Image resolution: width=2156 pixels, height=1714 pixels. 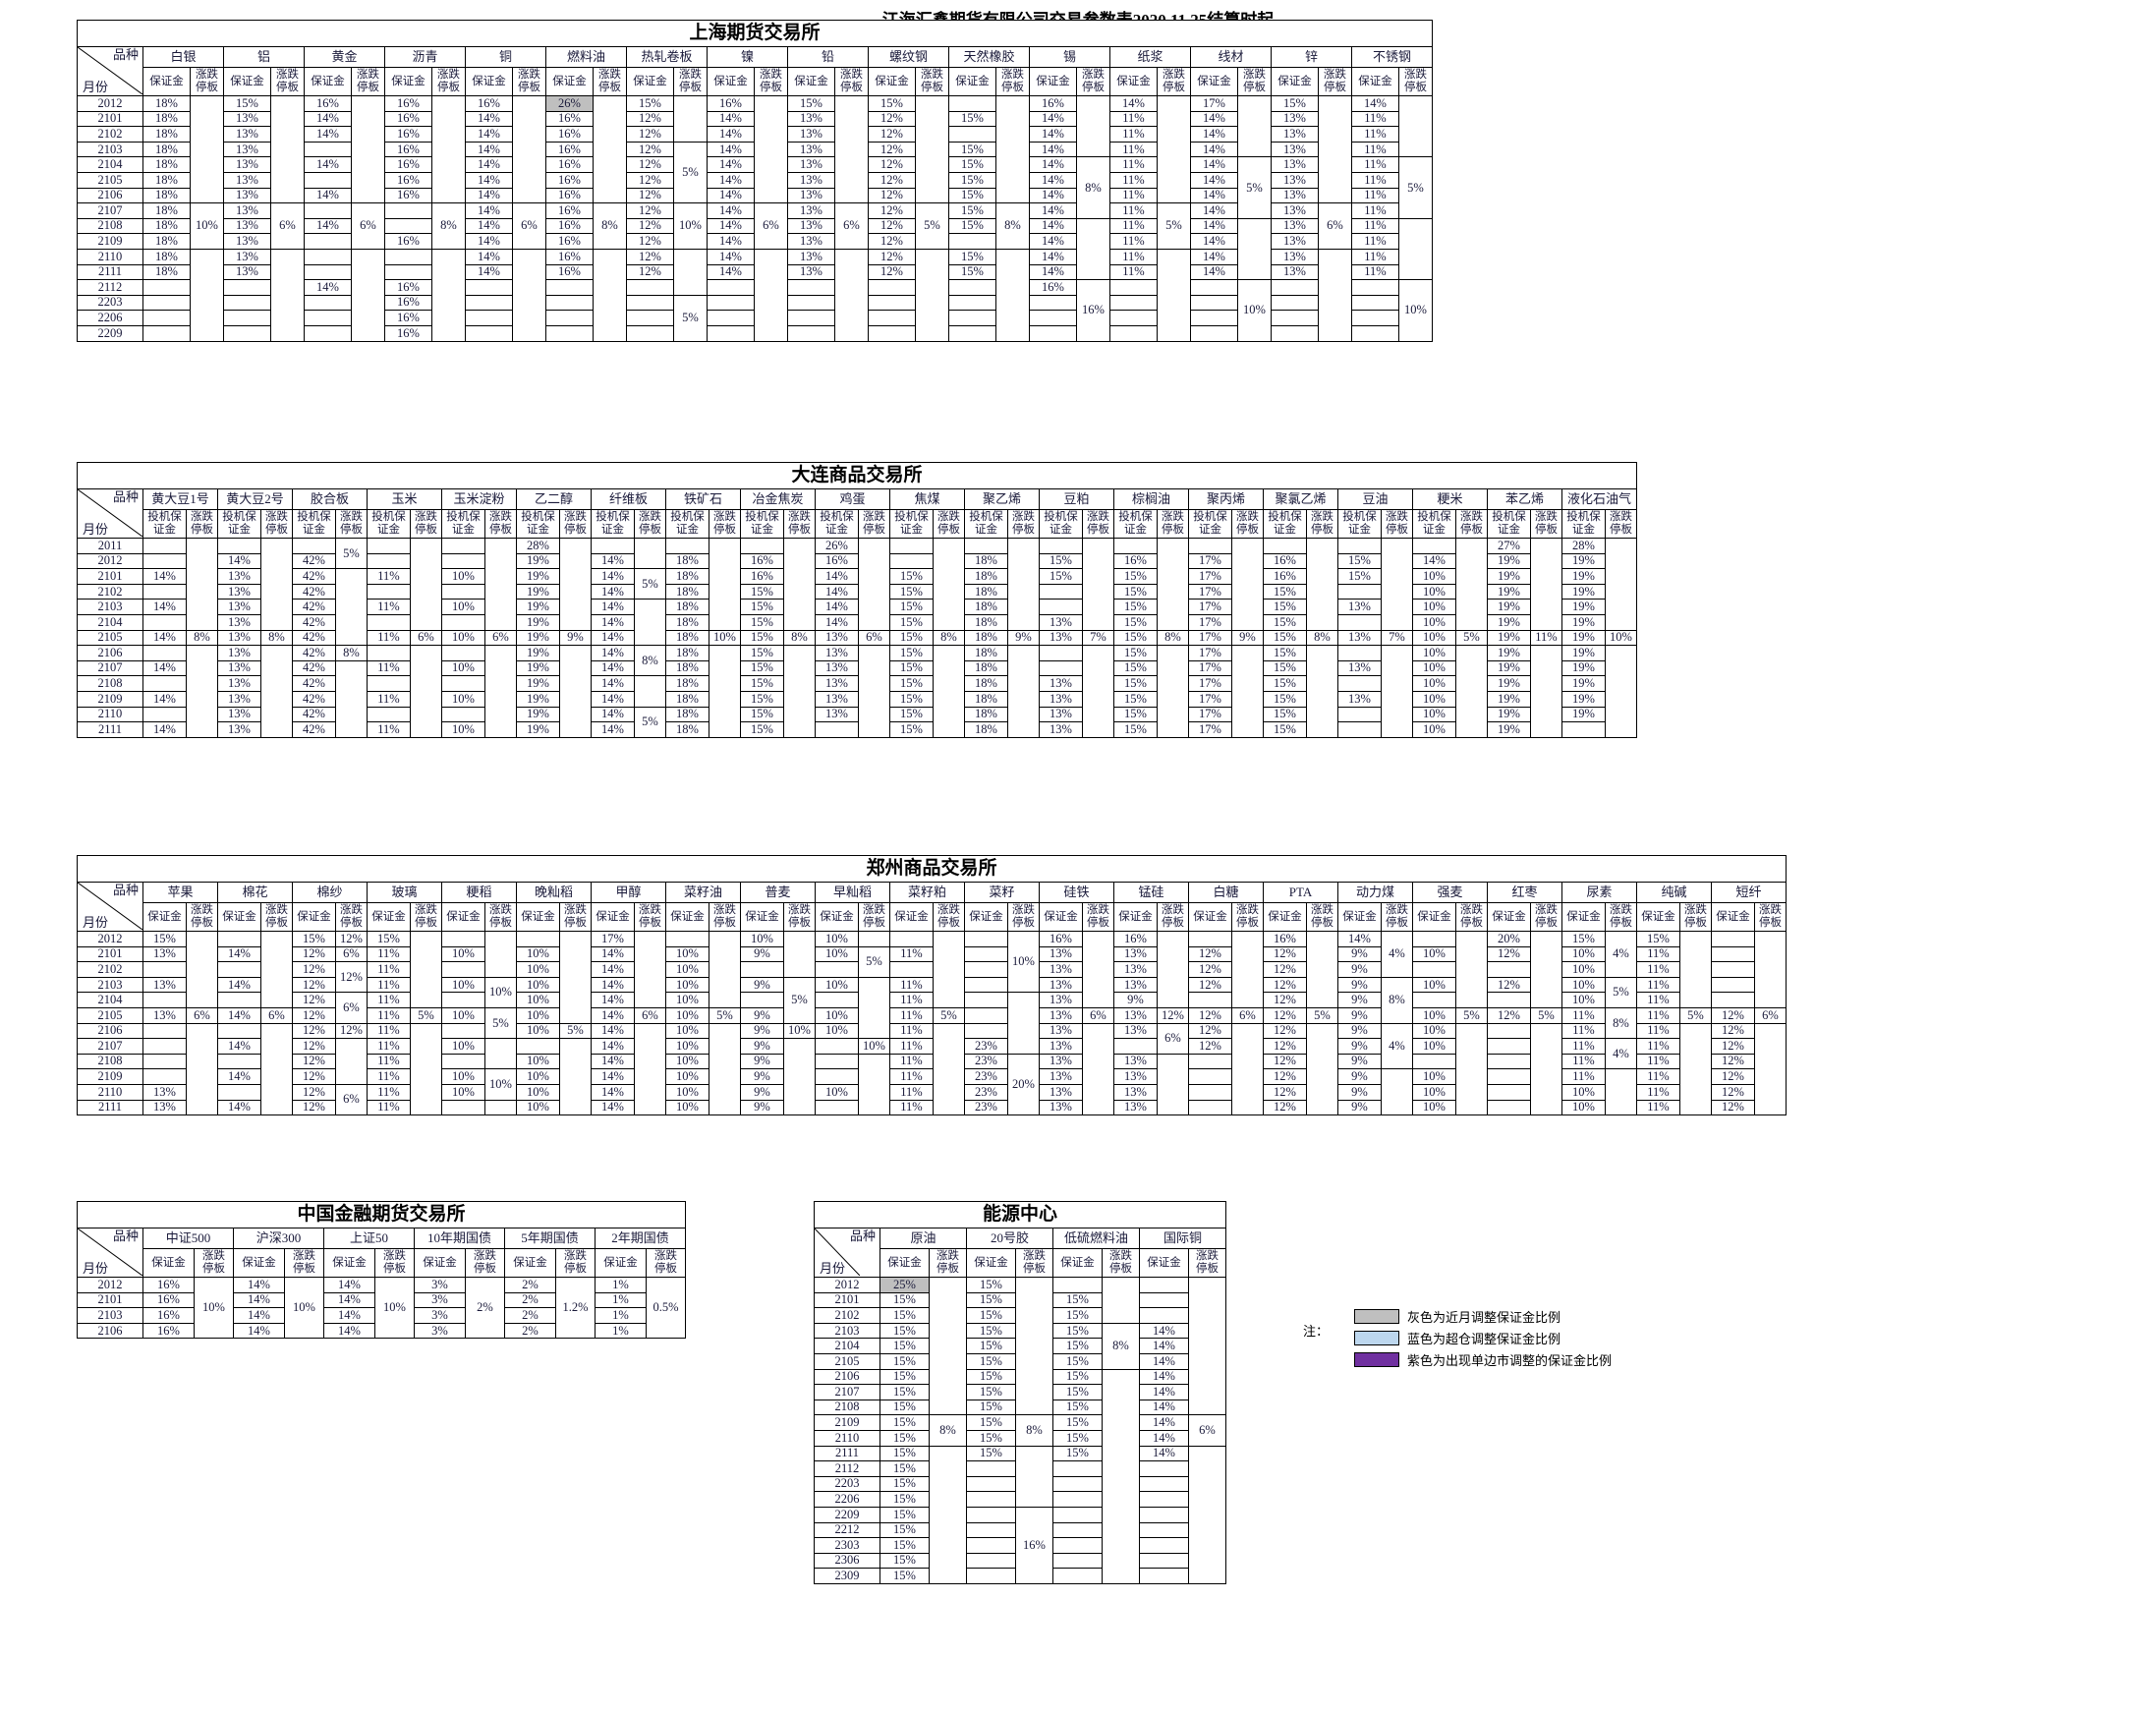 I want to click on margin-cell: 23%, so click(x=986, y=1046).